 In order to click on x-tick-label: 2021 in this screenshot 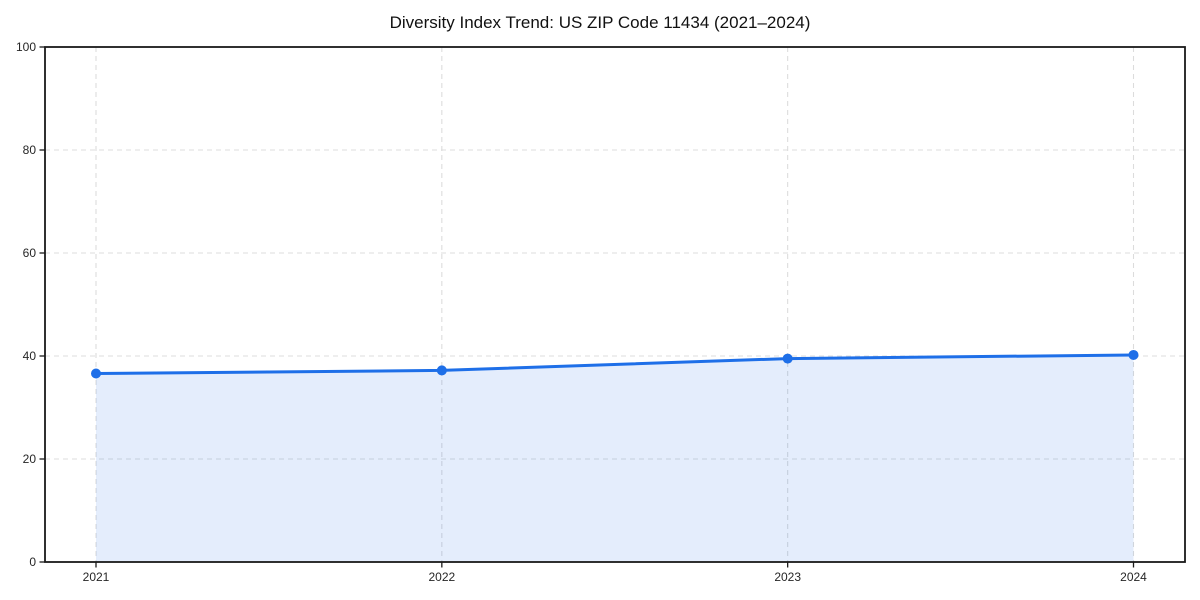, I will do `click(96, 577)`.